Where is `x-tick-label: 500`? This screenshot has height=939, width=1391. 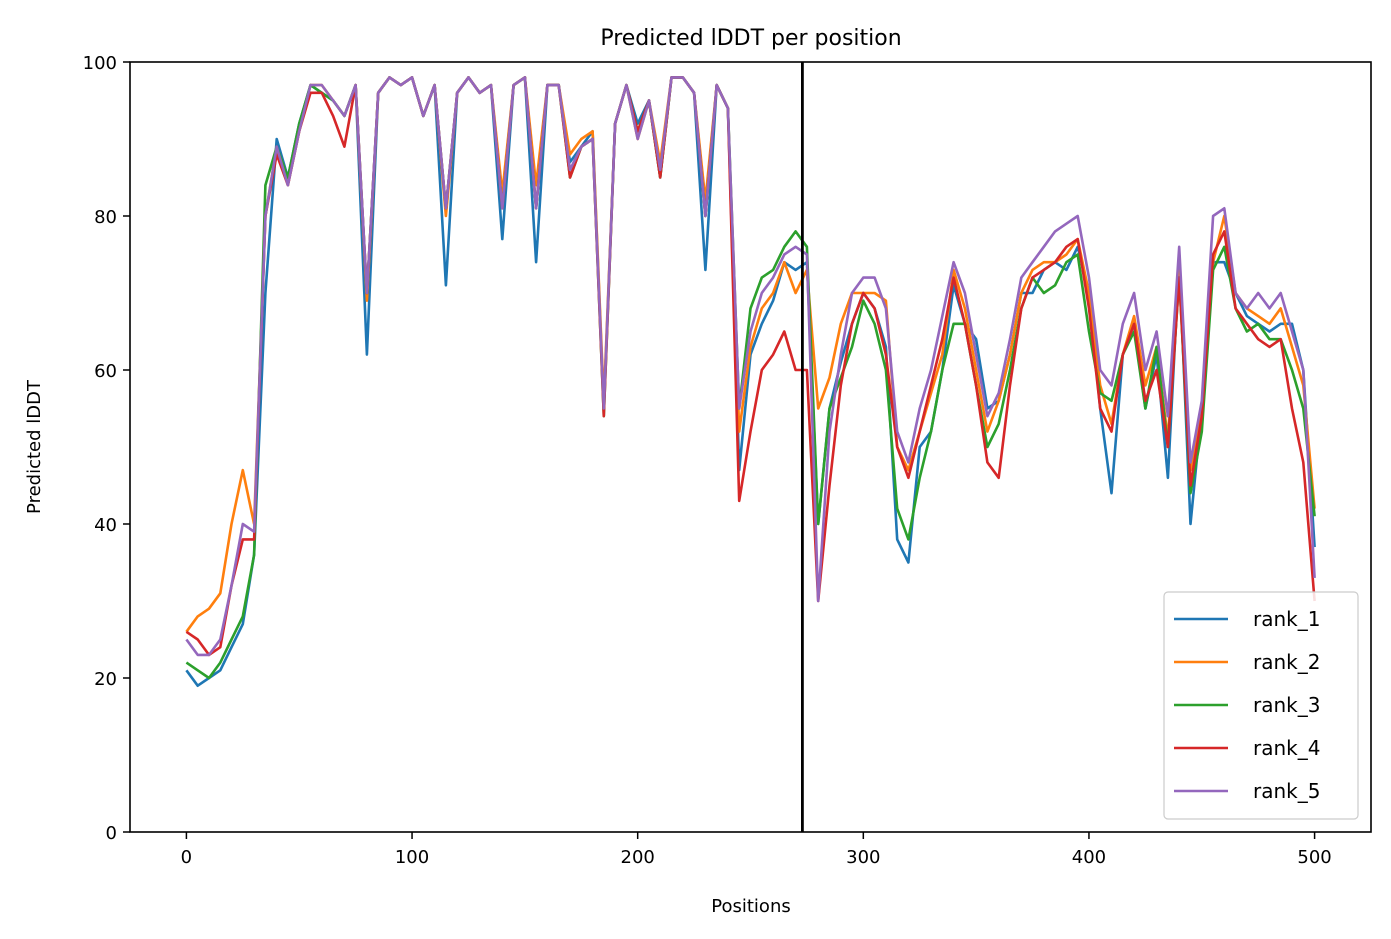
x-tick-label: 500 is located at coordinates (1314, 857).